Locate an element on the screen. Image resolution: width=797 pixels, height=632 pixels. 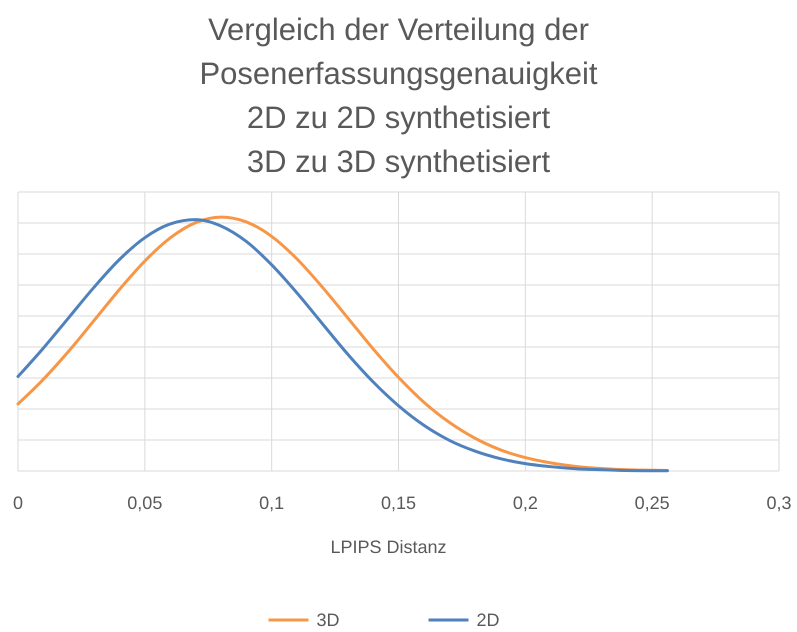
legend-label: 2D is located at coordinates (488, 620).